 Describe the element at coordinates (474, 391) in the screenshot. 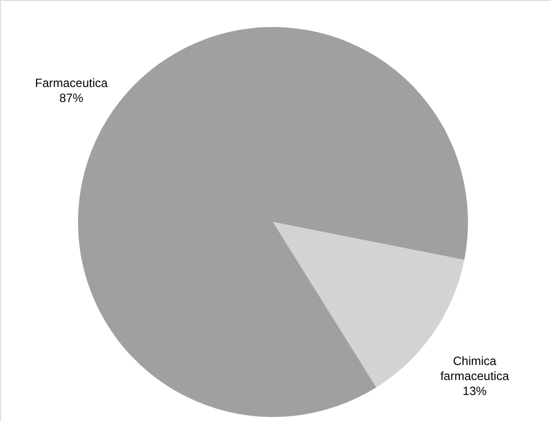

I see `data-label: 13%` at that location.